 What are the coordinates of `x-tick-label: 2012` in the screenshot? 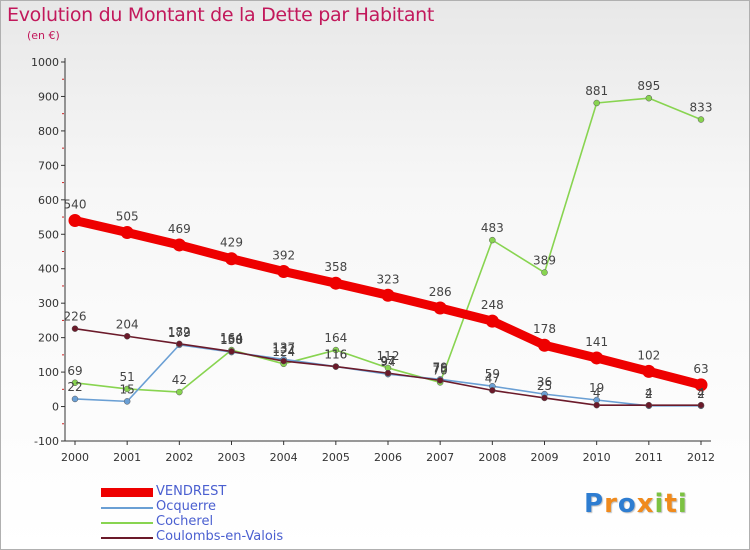 It's located at (701, 457).